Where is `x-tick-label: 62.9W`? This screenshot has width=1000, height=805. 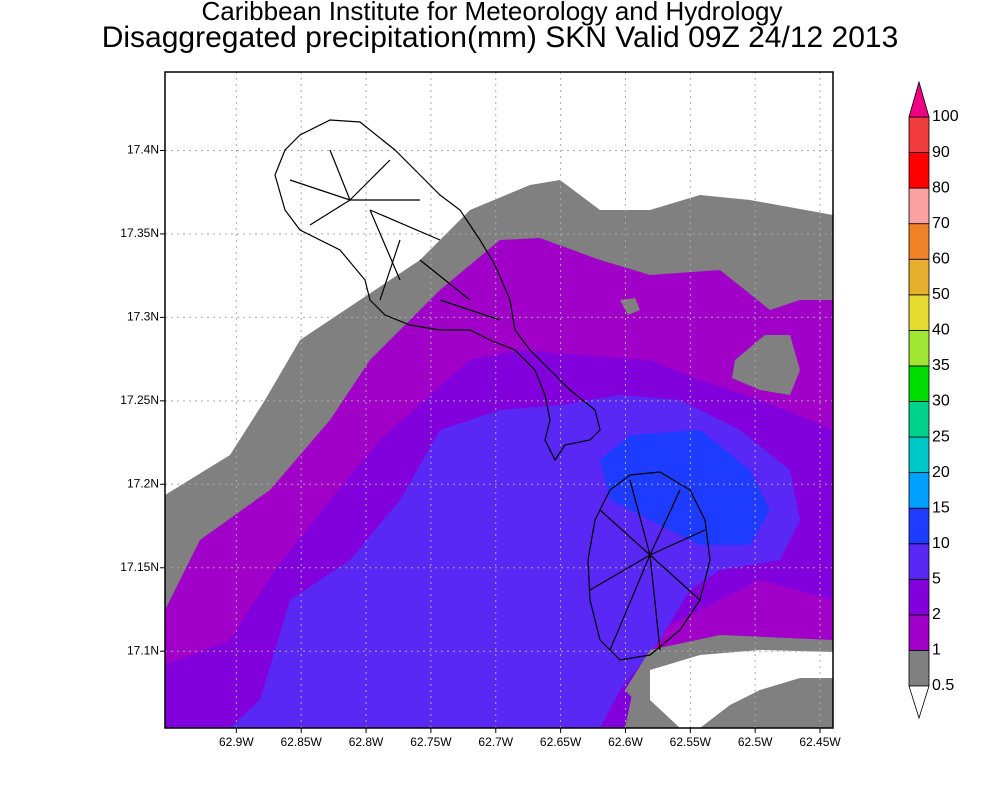 x-tick-label: 62.9W is located at coordinates (236, 742).